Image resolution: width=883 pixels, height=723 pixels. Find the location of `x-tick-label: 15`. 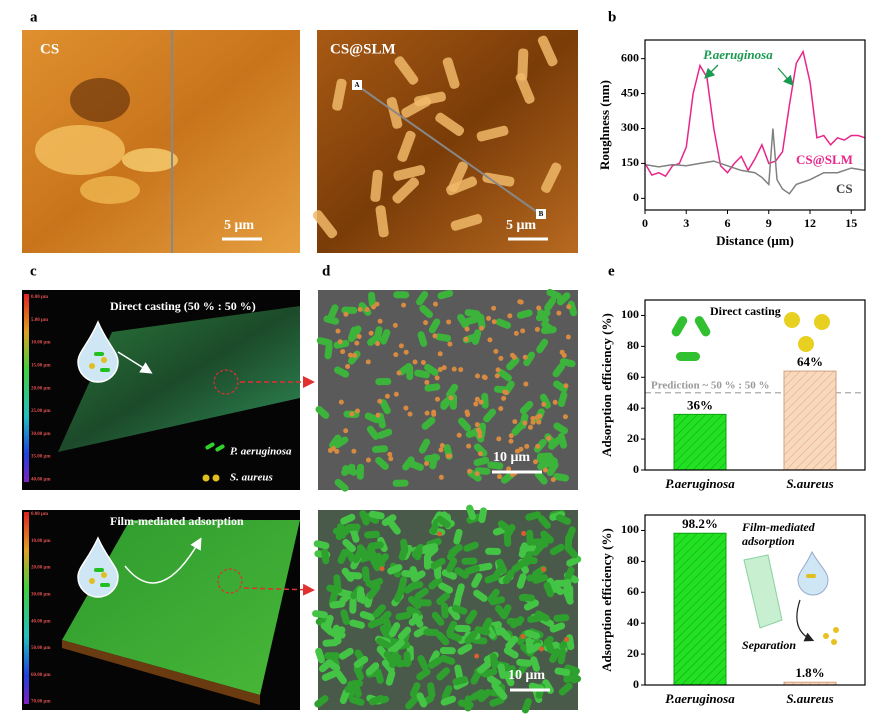

x-tick-label: 15 is located at coordinates (851, 223).